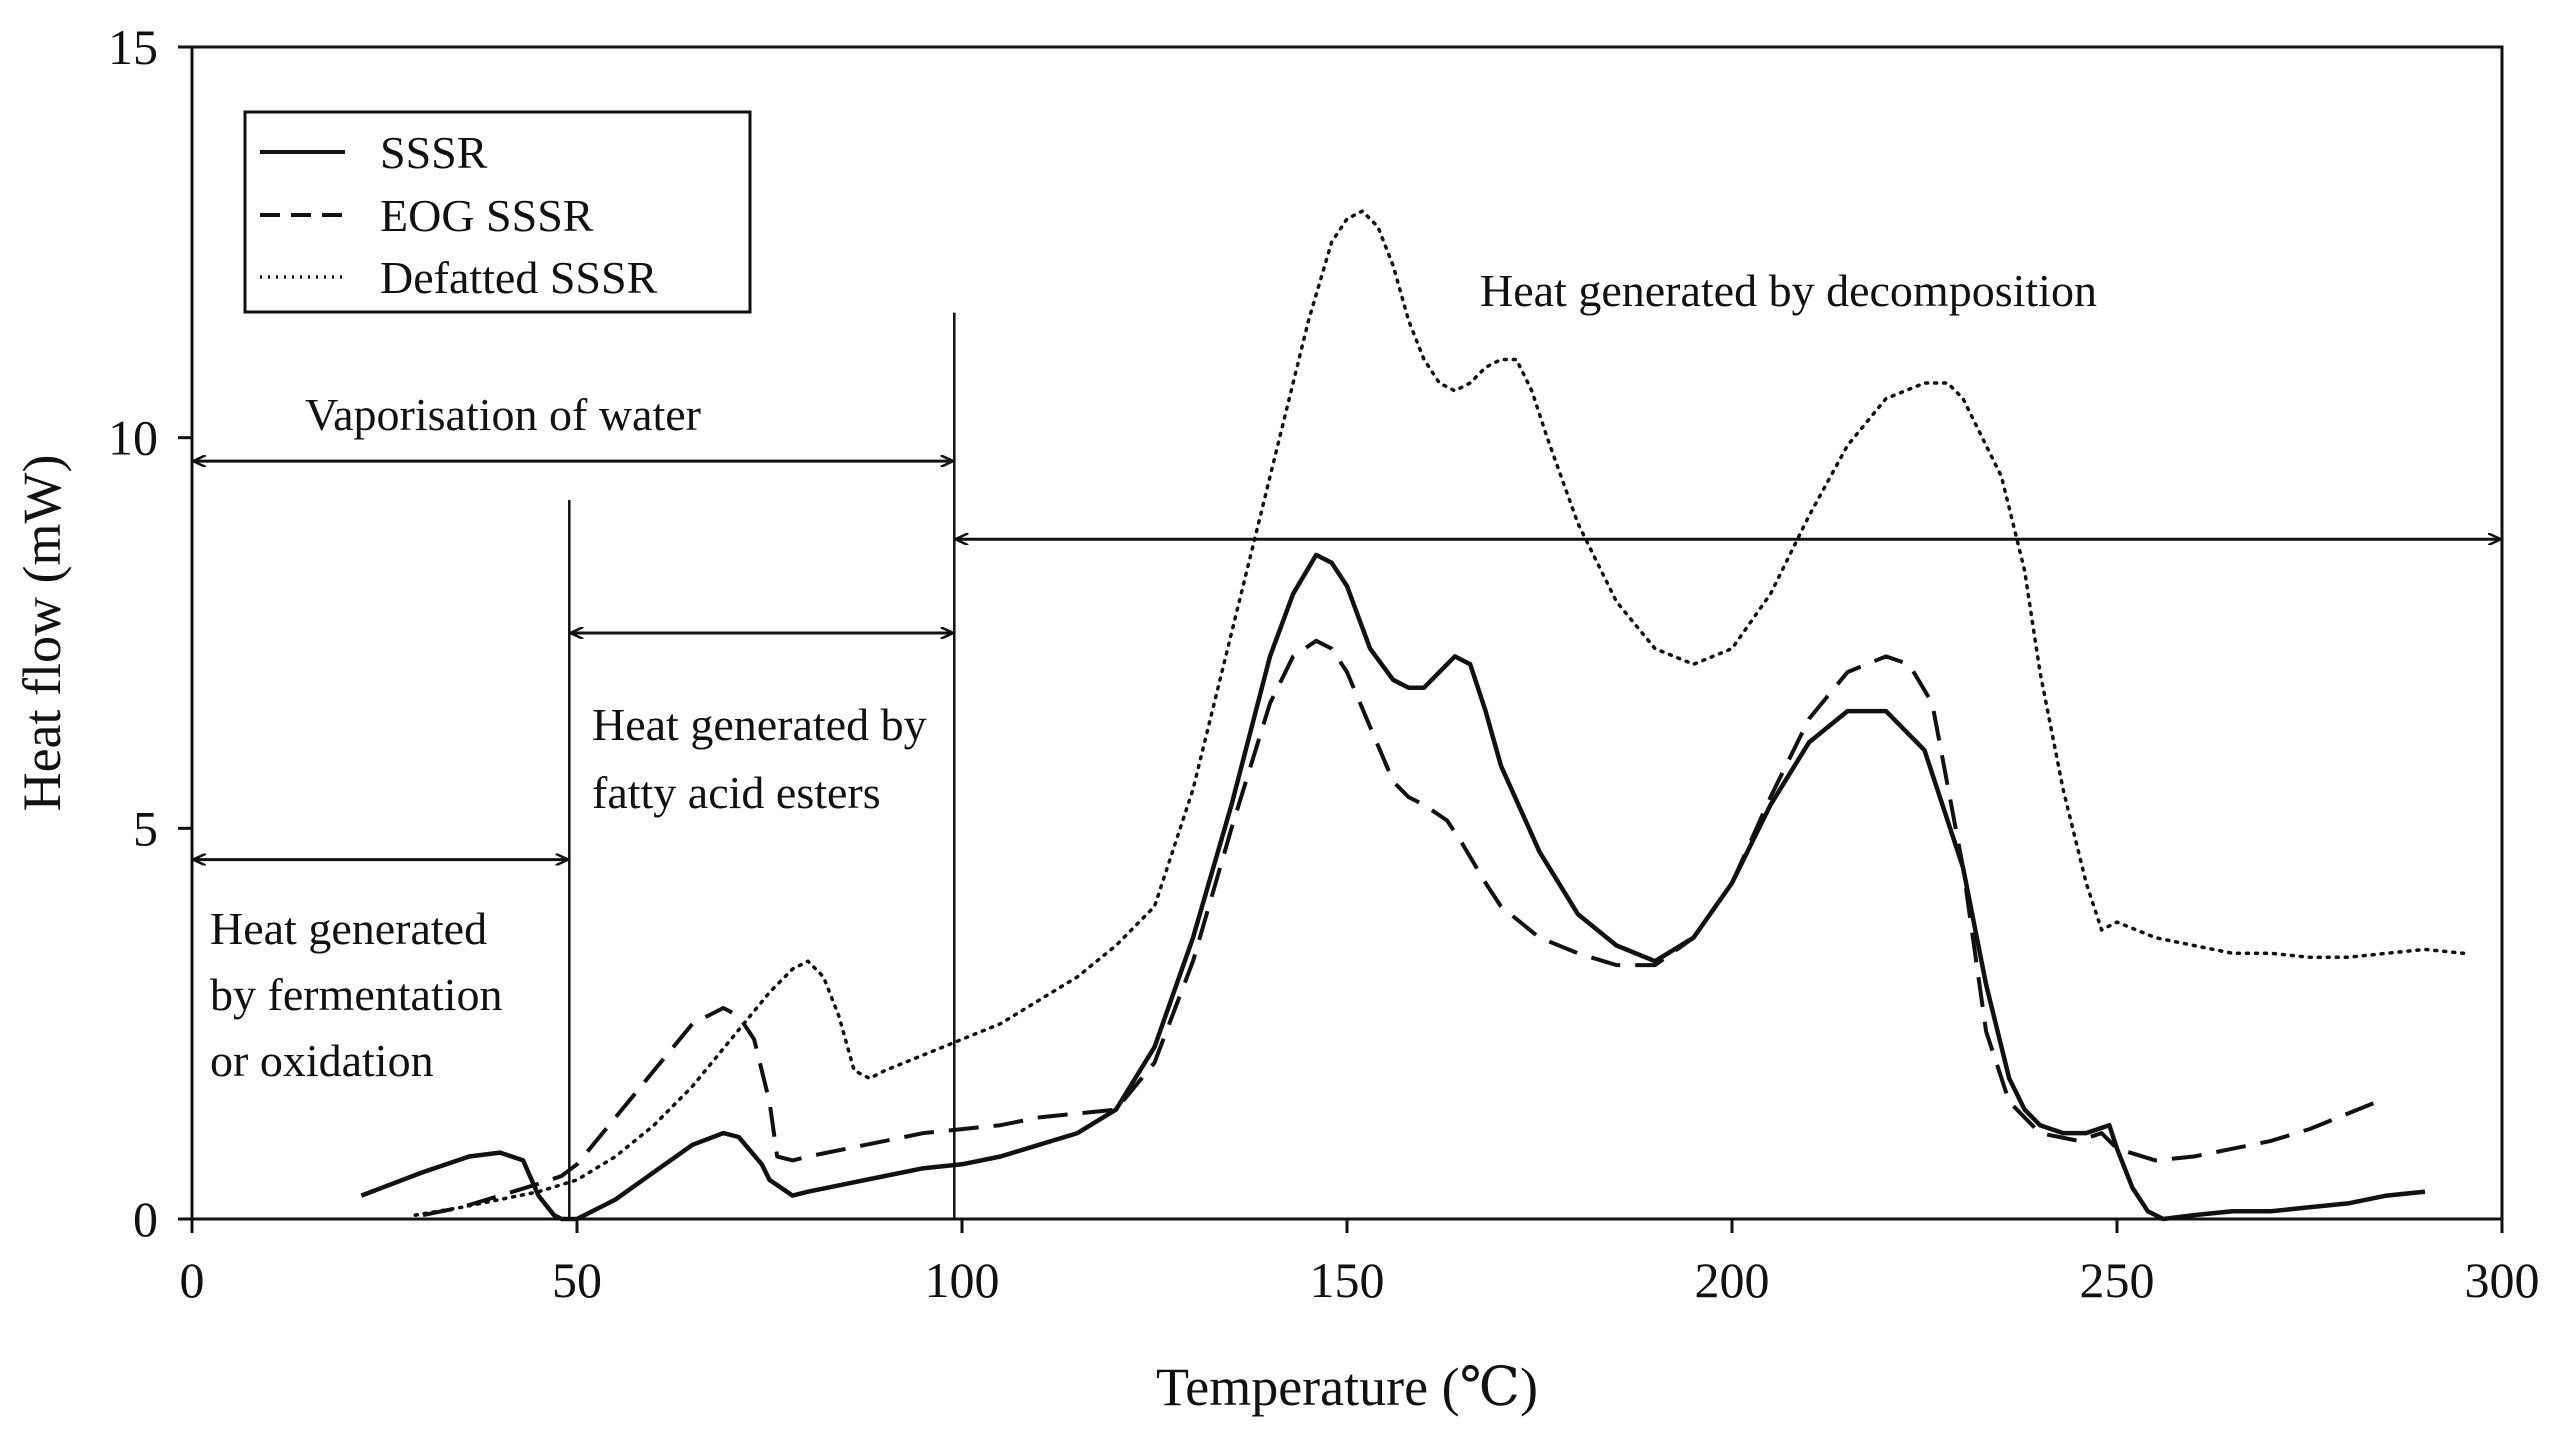 The width and height of the screenshot is (2556, 1443). I want to click on y-axis-title: Heat flow (mW), so click(42, 633).